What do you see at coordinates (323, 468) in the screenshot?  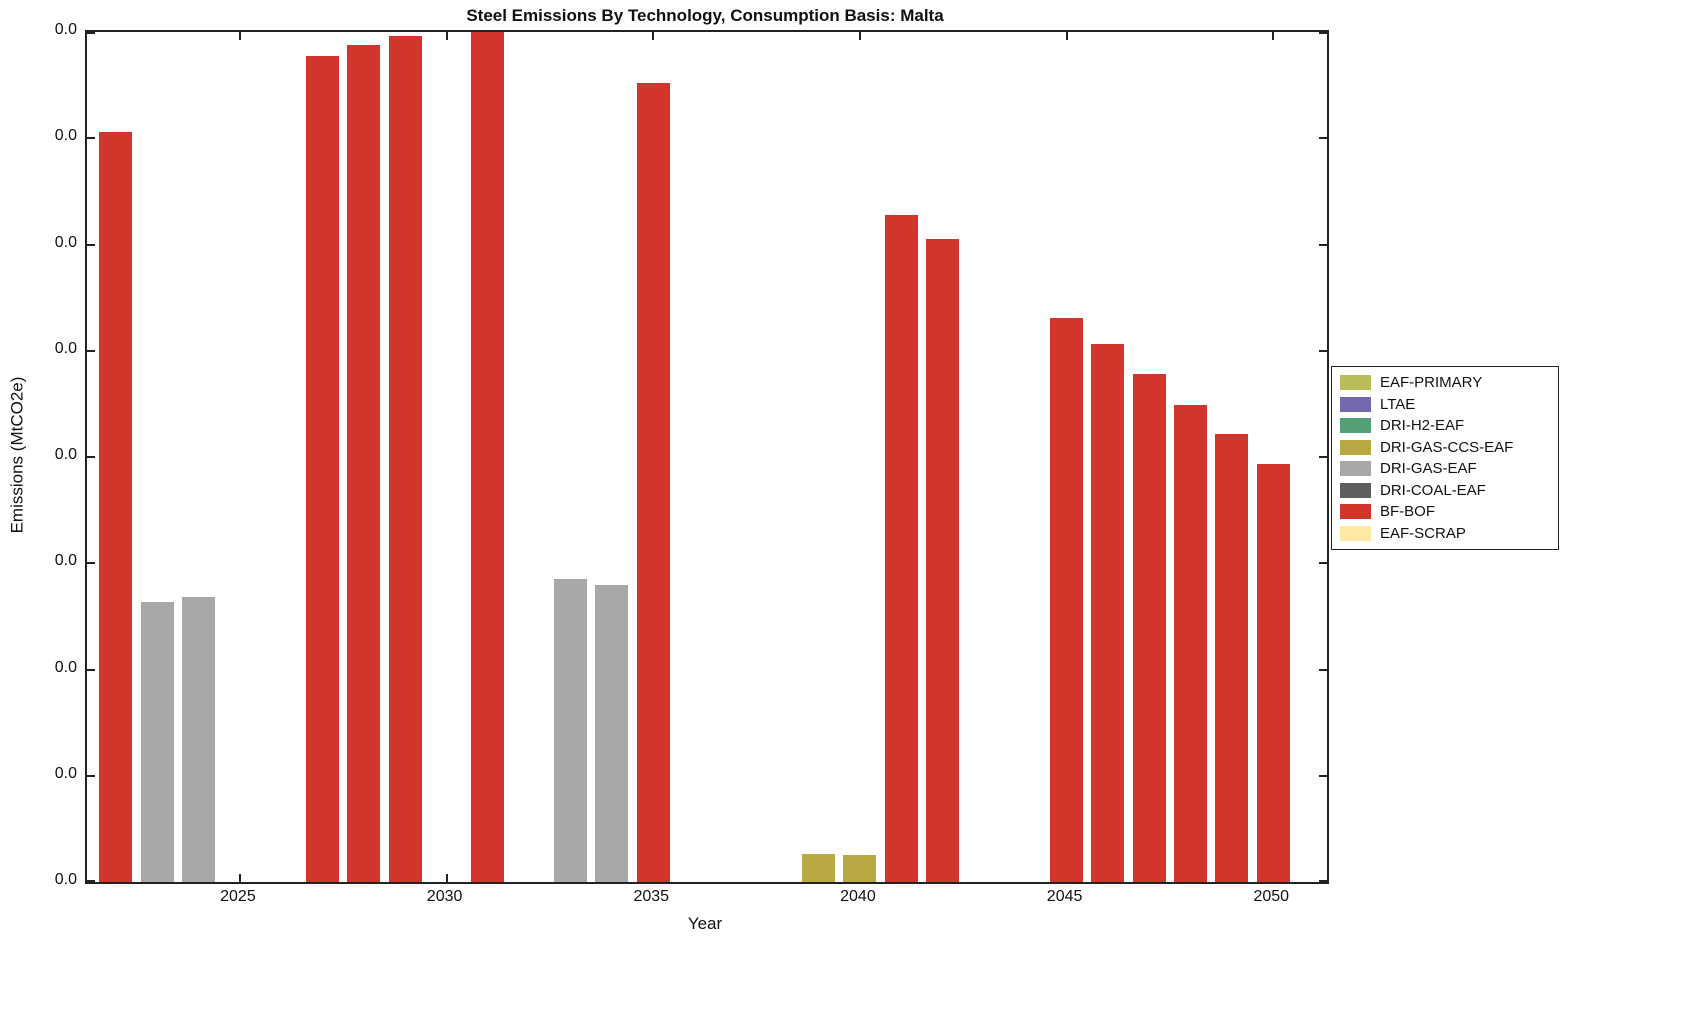 I see `bar-bf-bof-2027` at bounding box center [323, 468].